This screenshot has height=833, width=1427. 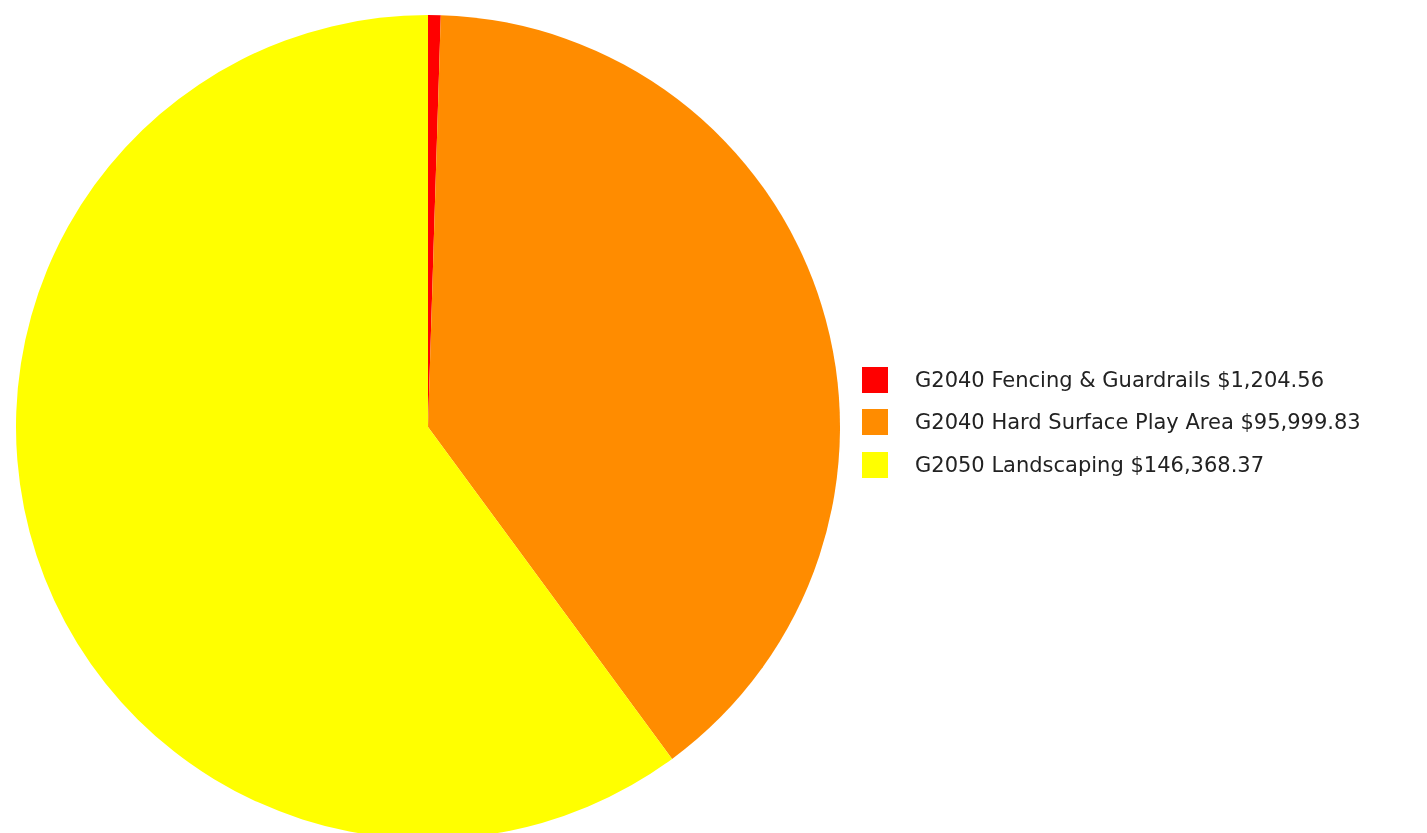 I want to click on data-label: $1,204.56, so click(x=1271, y=379).